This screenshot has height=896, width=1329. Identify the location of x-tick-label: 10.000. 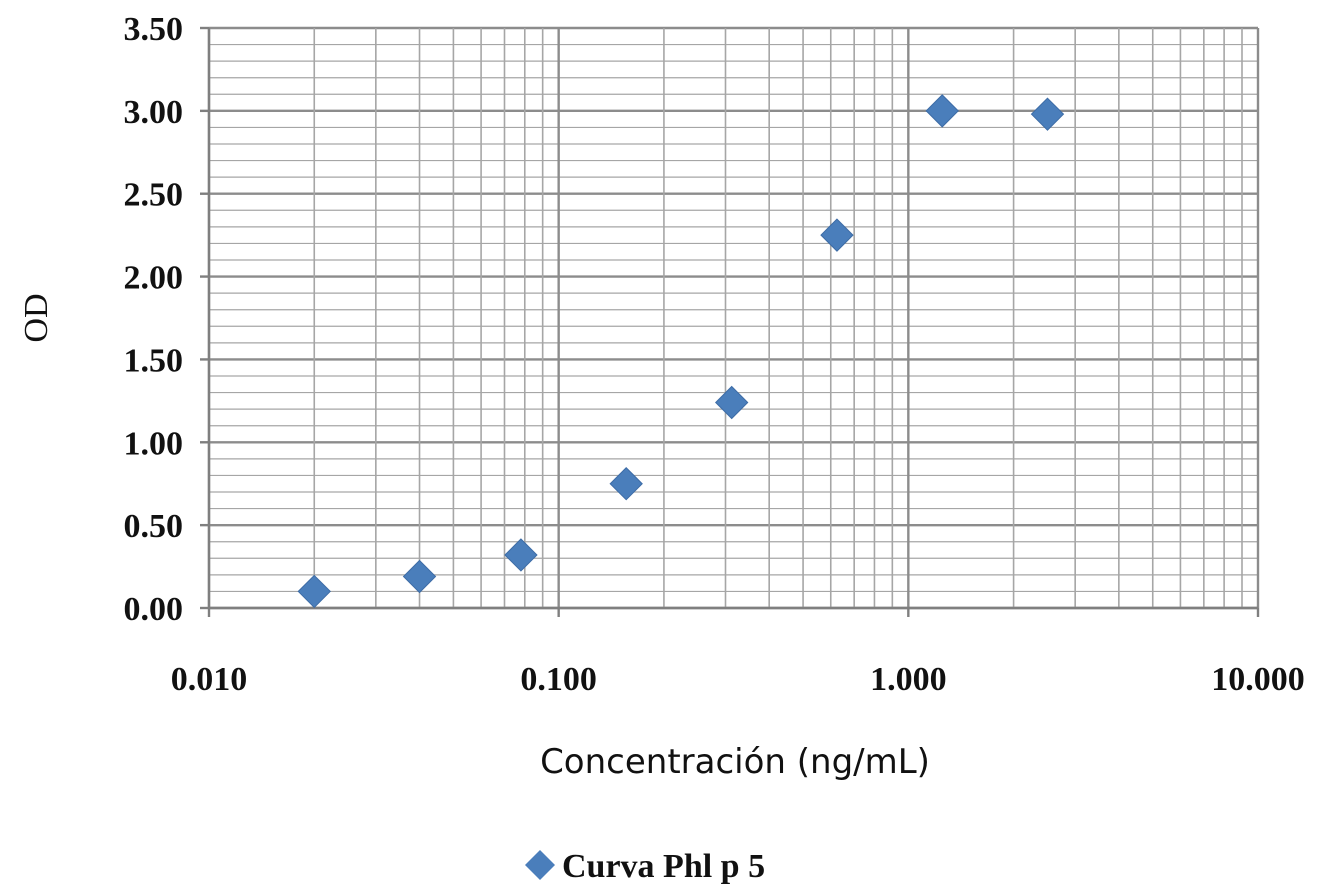
(1258, 679).